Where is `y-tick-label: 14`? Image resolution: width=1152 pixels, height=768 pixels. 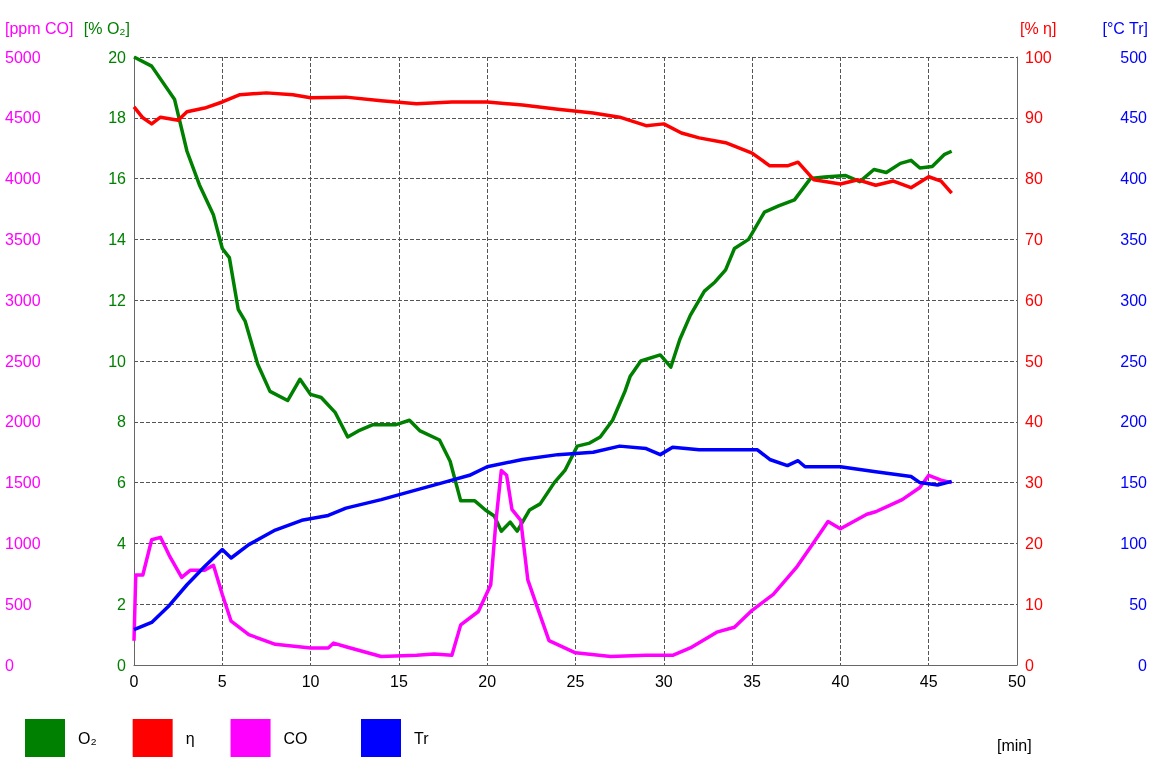
y-tick-label: 14 is located at coordinates (117, 239).